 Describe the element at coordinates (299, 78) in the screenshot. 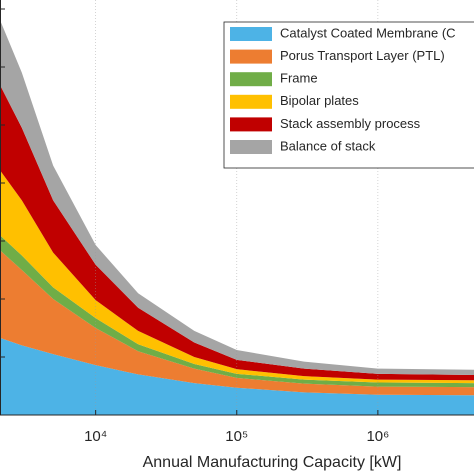

I see `legend-label: Frame` at that location.